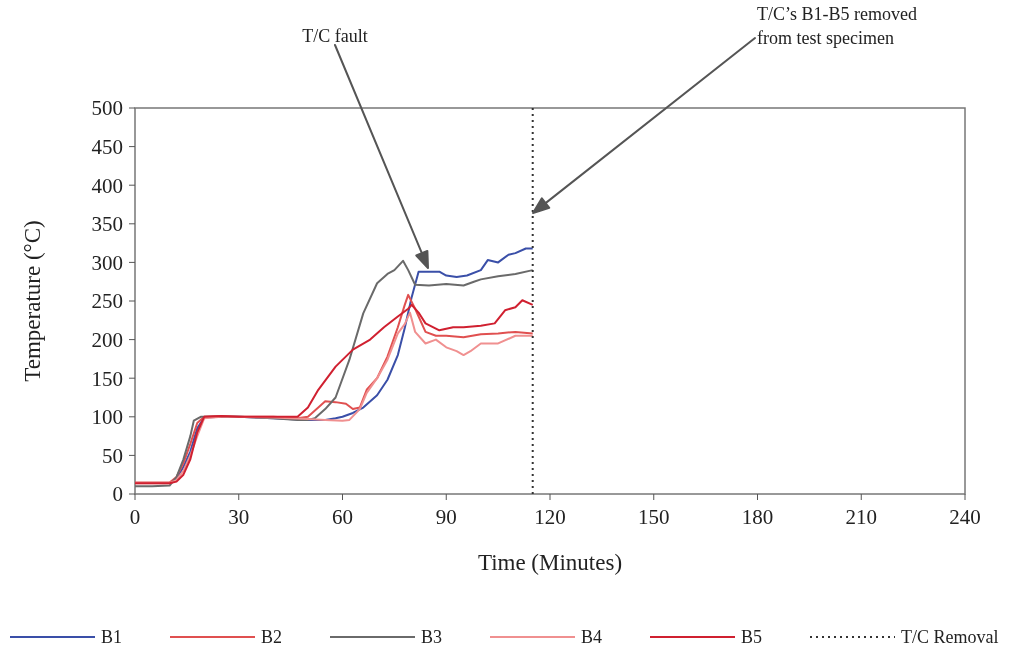 This screenshot has height=657, width=1026. What do you see at coordinates (752, 637) in the screenshot?
I see `legend-label: B5` at bounding box center [752, 637].